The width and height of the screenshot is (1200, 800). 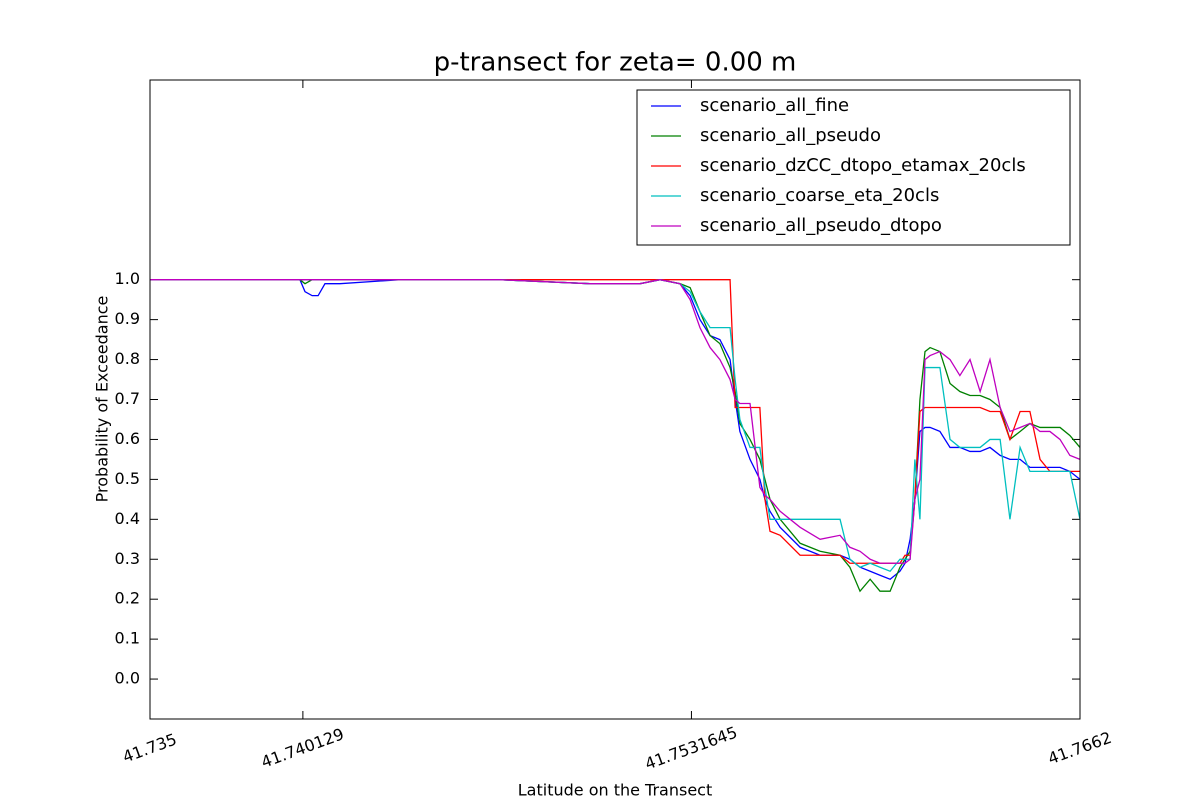 What do you see at coordinates (102, 399) in the screenshot?
I see `y-axis-label: Probability of Exceedance` at bounding box center [102, 399].